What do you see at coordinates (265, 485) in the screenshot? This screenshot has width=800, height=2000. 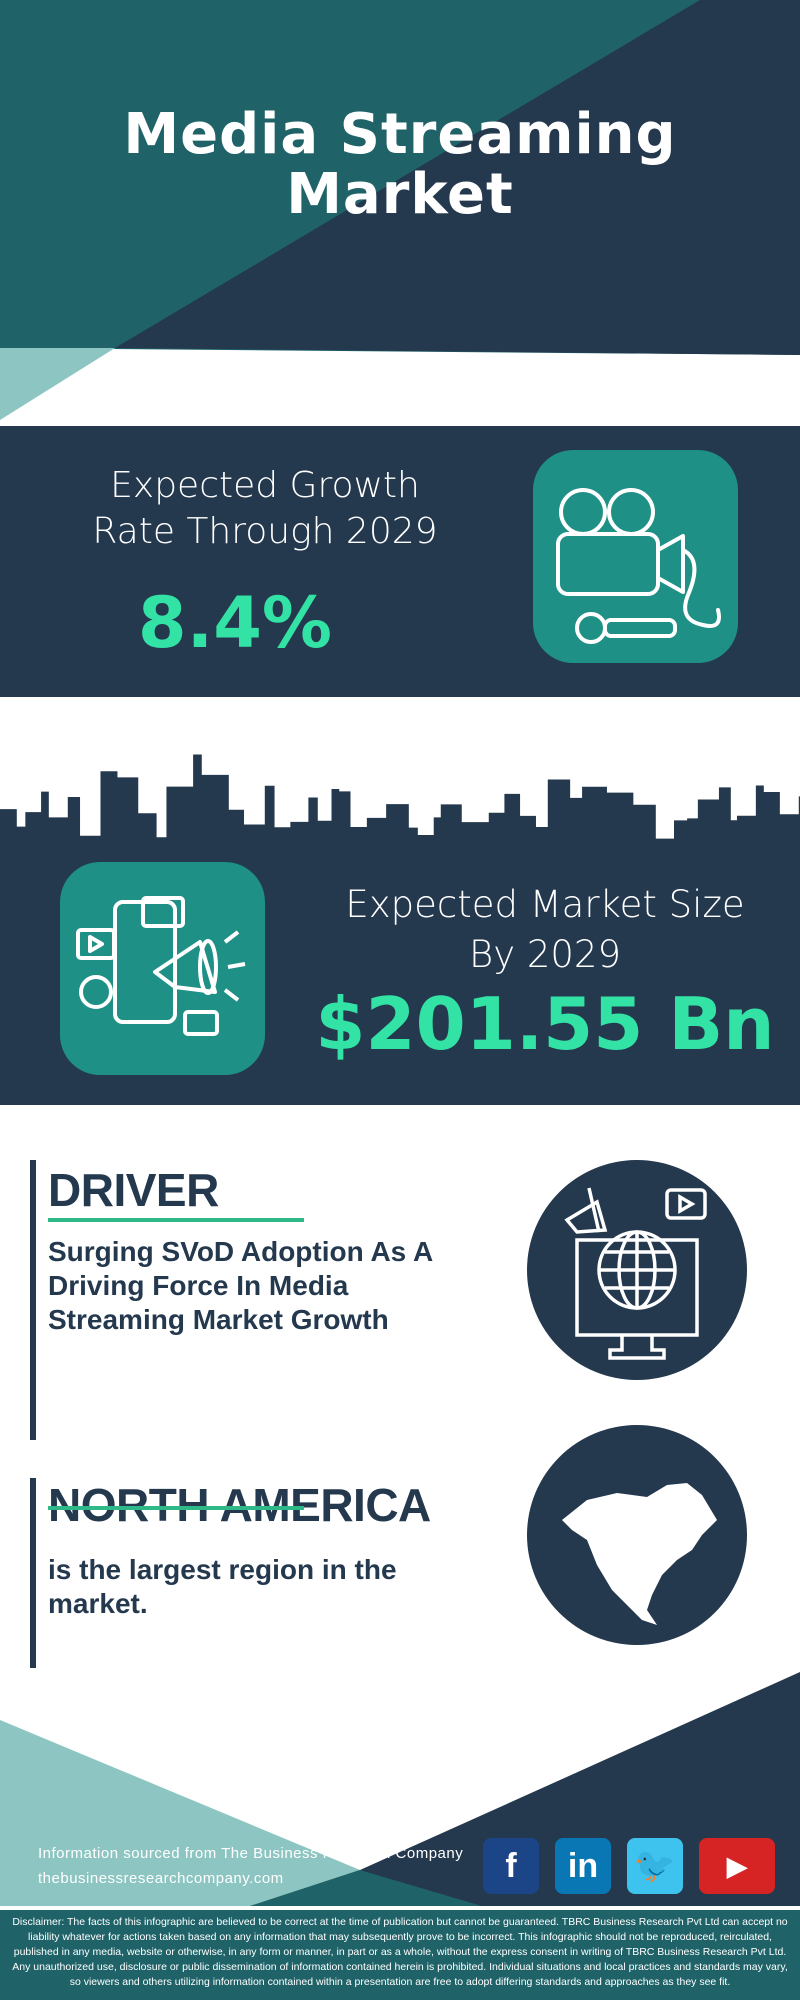 I see `growth-label-line1: Expected Growth` at bounding box center [265, 485].